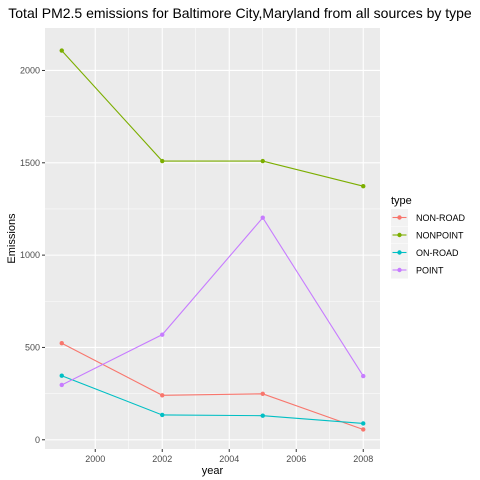 The width and height of the screenshot is (480, 480). I want to click on legend: type NON-ROAD NONPOINT ON-ROAD POINT, so click(428, 237).